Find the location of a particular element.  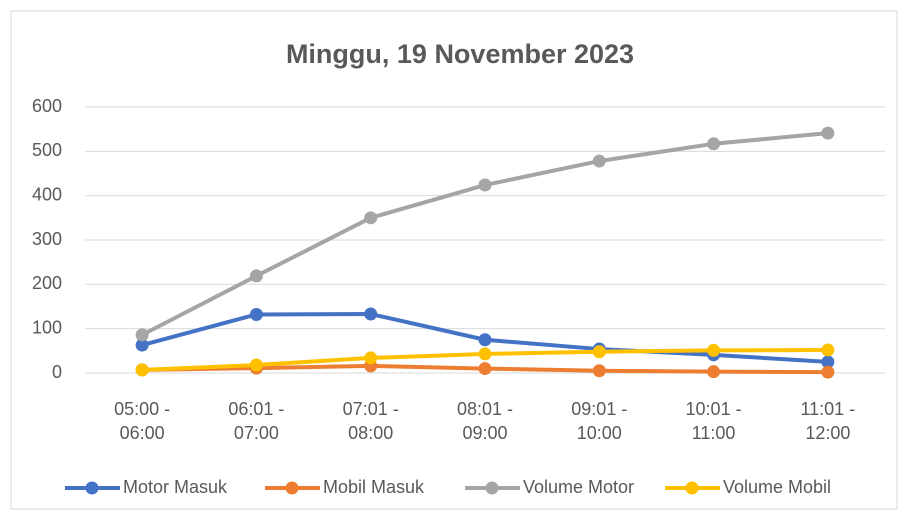

x-tick-label: 10:01 - 11:00 is located at coordinates (713, 421).